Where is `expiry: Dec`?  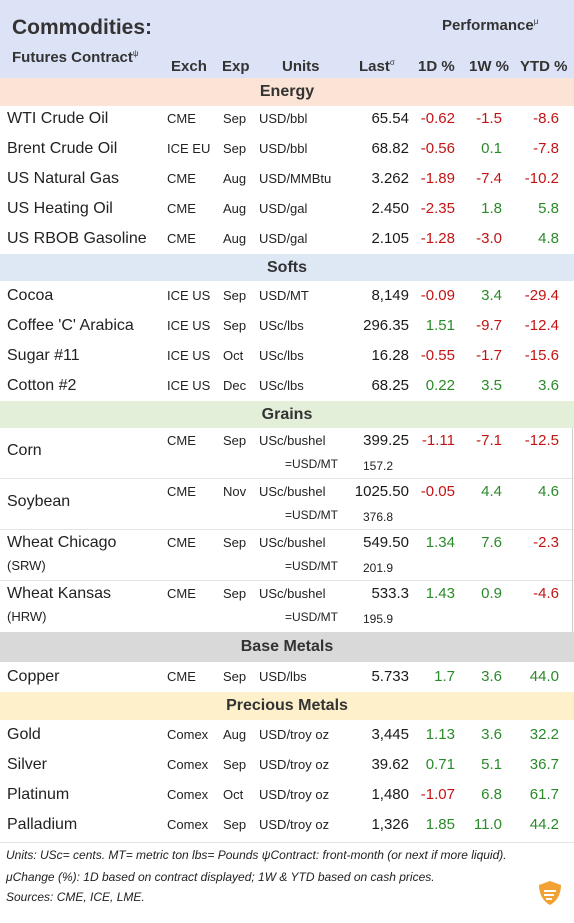 expiry: Dec is located at coordinates (235, 385).